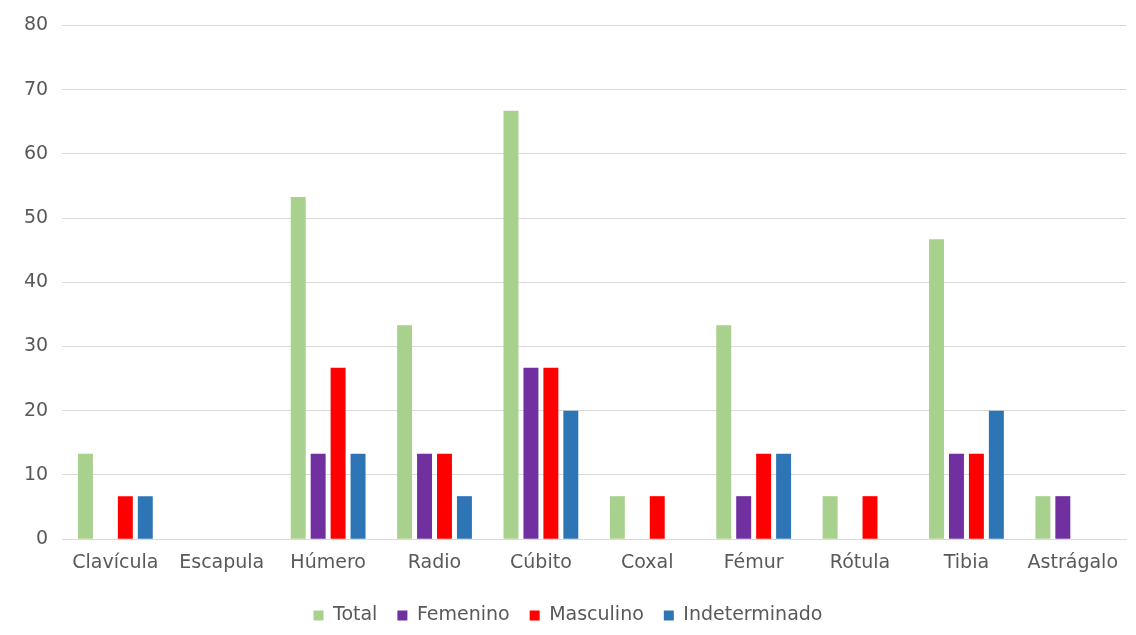 The height and width of the screenshot is (635, 1136). Describe the element at coordinates (1073, 560) in the screenshot. I see `x-tick-label: Astrágalo` at that location.